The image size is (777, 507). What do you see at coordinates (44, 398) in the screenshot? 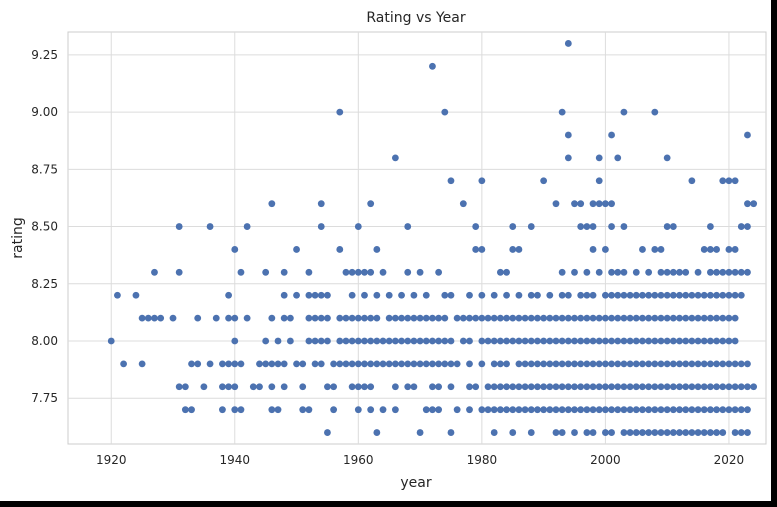
I see `y-tick-label: 7.75` at bounding box center [44, 398].